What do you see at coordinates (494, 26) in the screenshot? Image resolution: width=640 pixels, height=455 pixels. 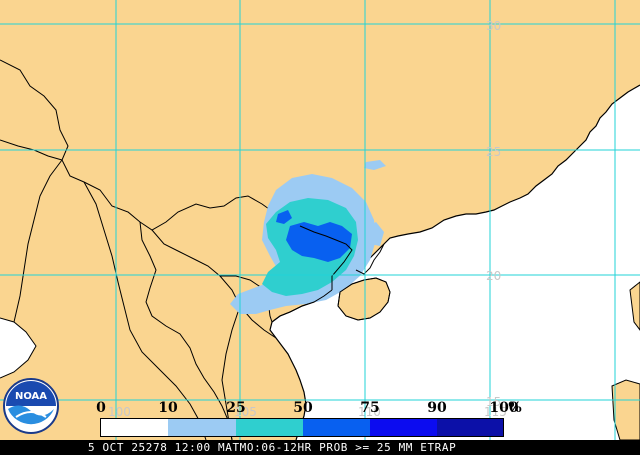 I see `lat-label-30: 30` at bounding box center [494, 26].